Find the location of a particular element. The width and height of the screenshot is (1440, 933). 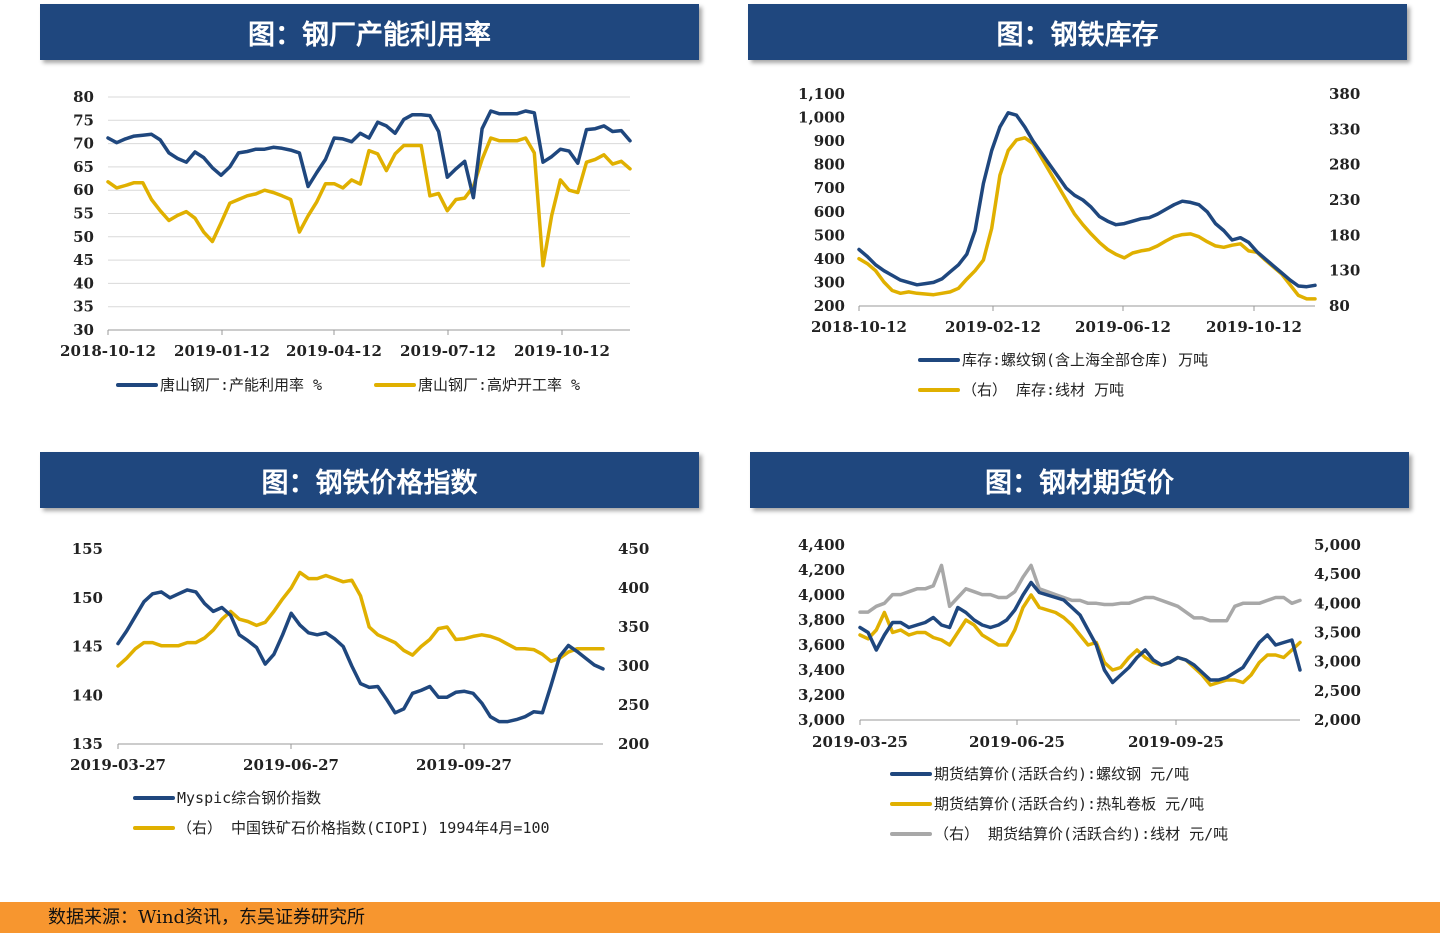

x-tick-label: 2019-06-27 is located at coordinates (291, 765).